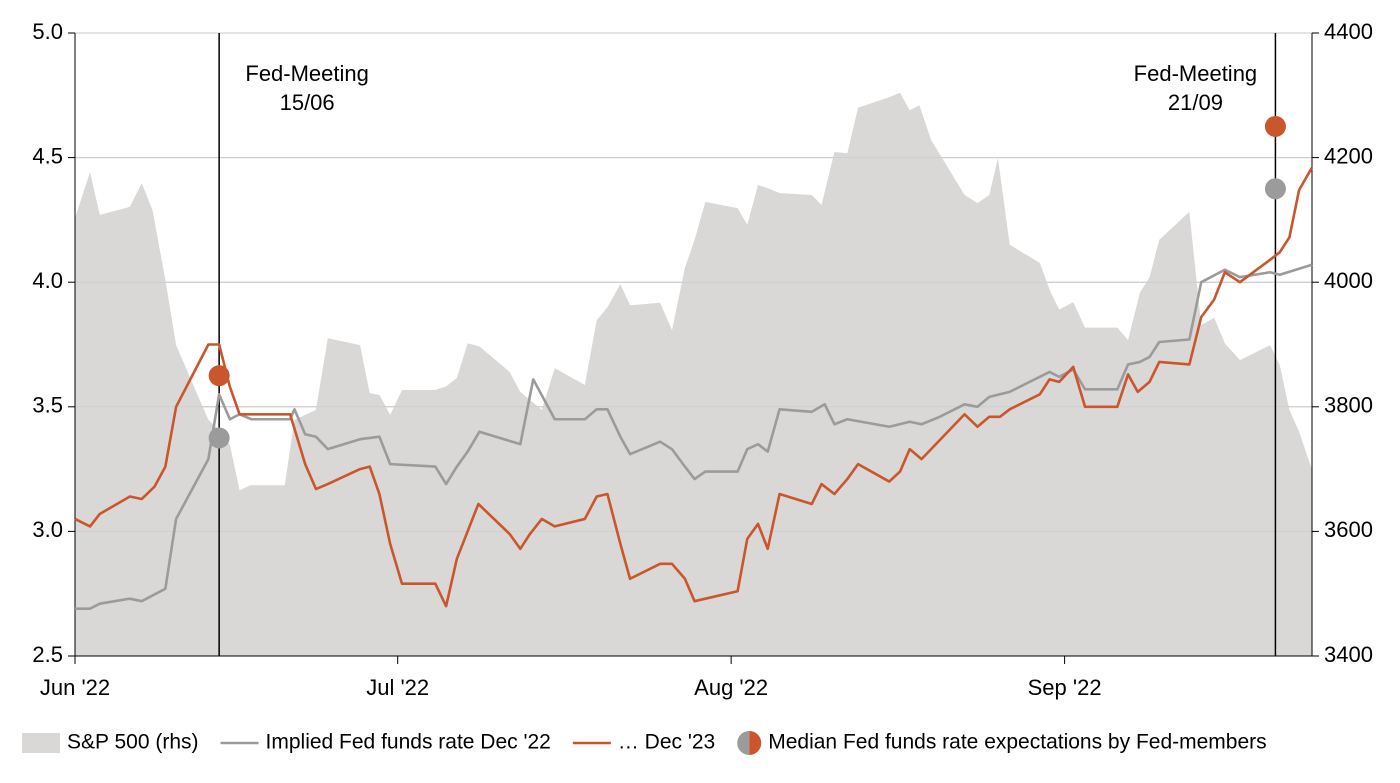  I want to click on y-tick-label: 4.5, so click(47, 155).